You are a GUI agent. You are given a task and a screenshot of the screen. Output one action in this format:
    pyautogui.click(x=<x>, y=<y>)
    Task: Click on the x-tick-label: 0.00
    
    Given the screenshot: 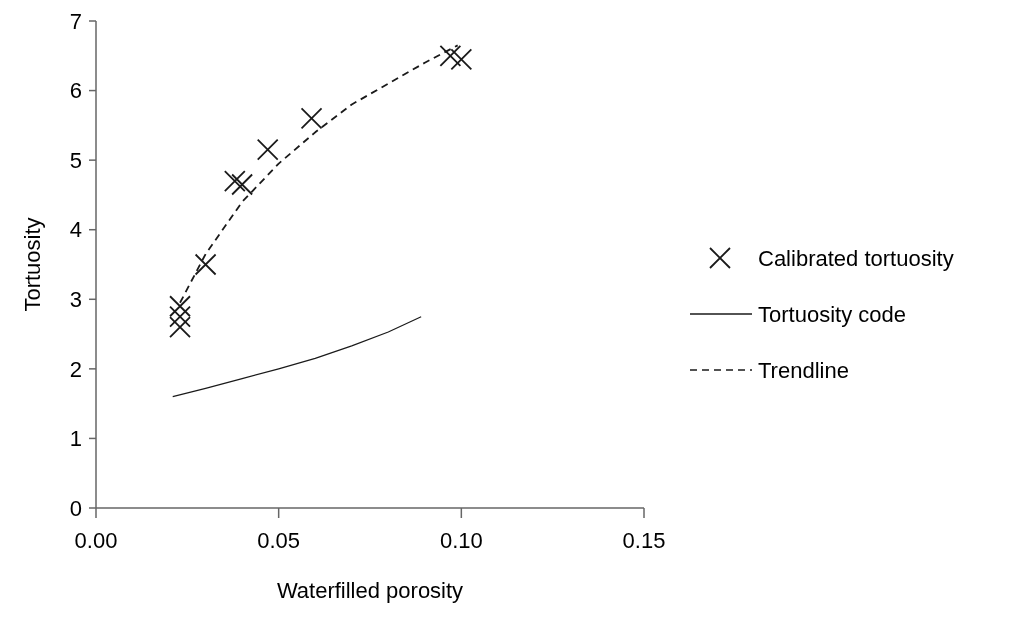 What is the action you would take?
    pyautogui.click(x=96, y=540)
    